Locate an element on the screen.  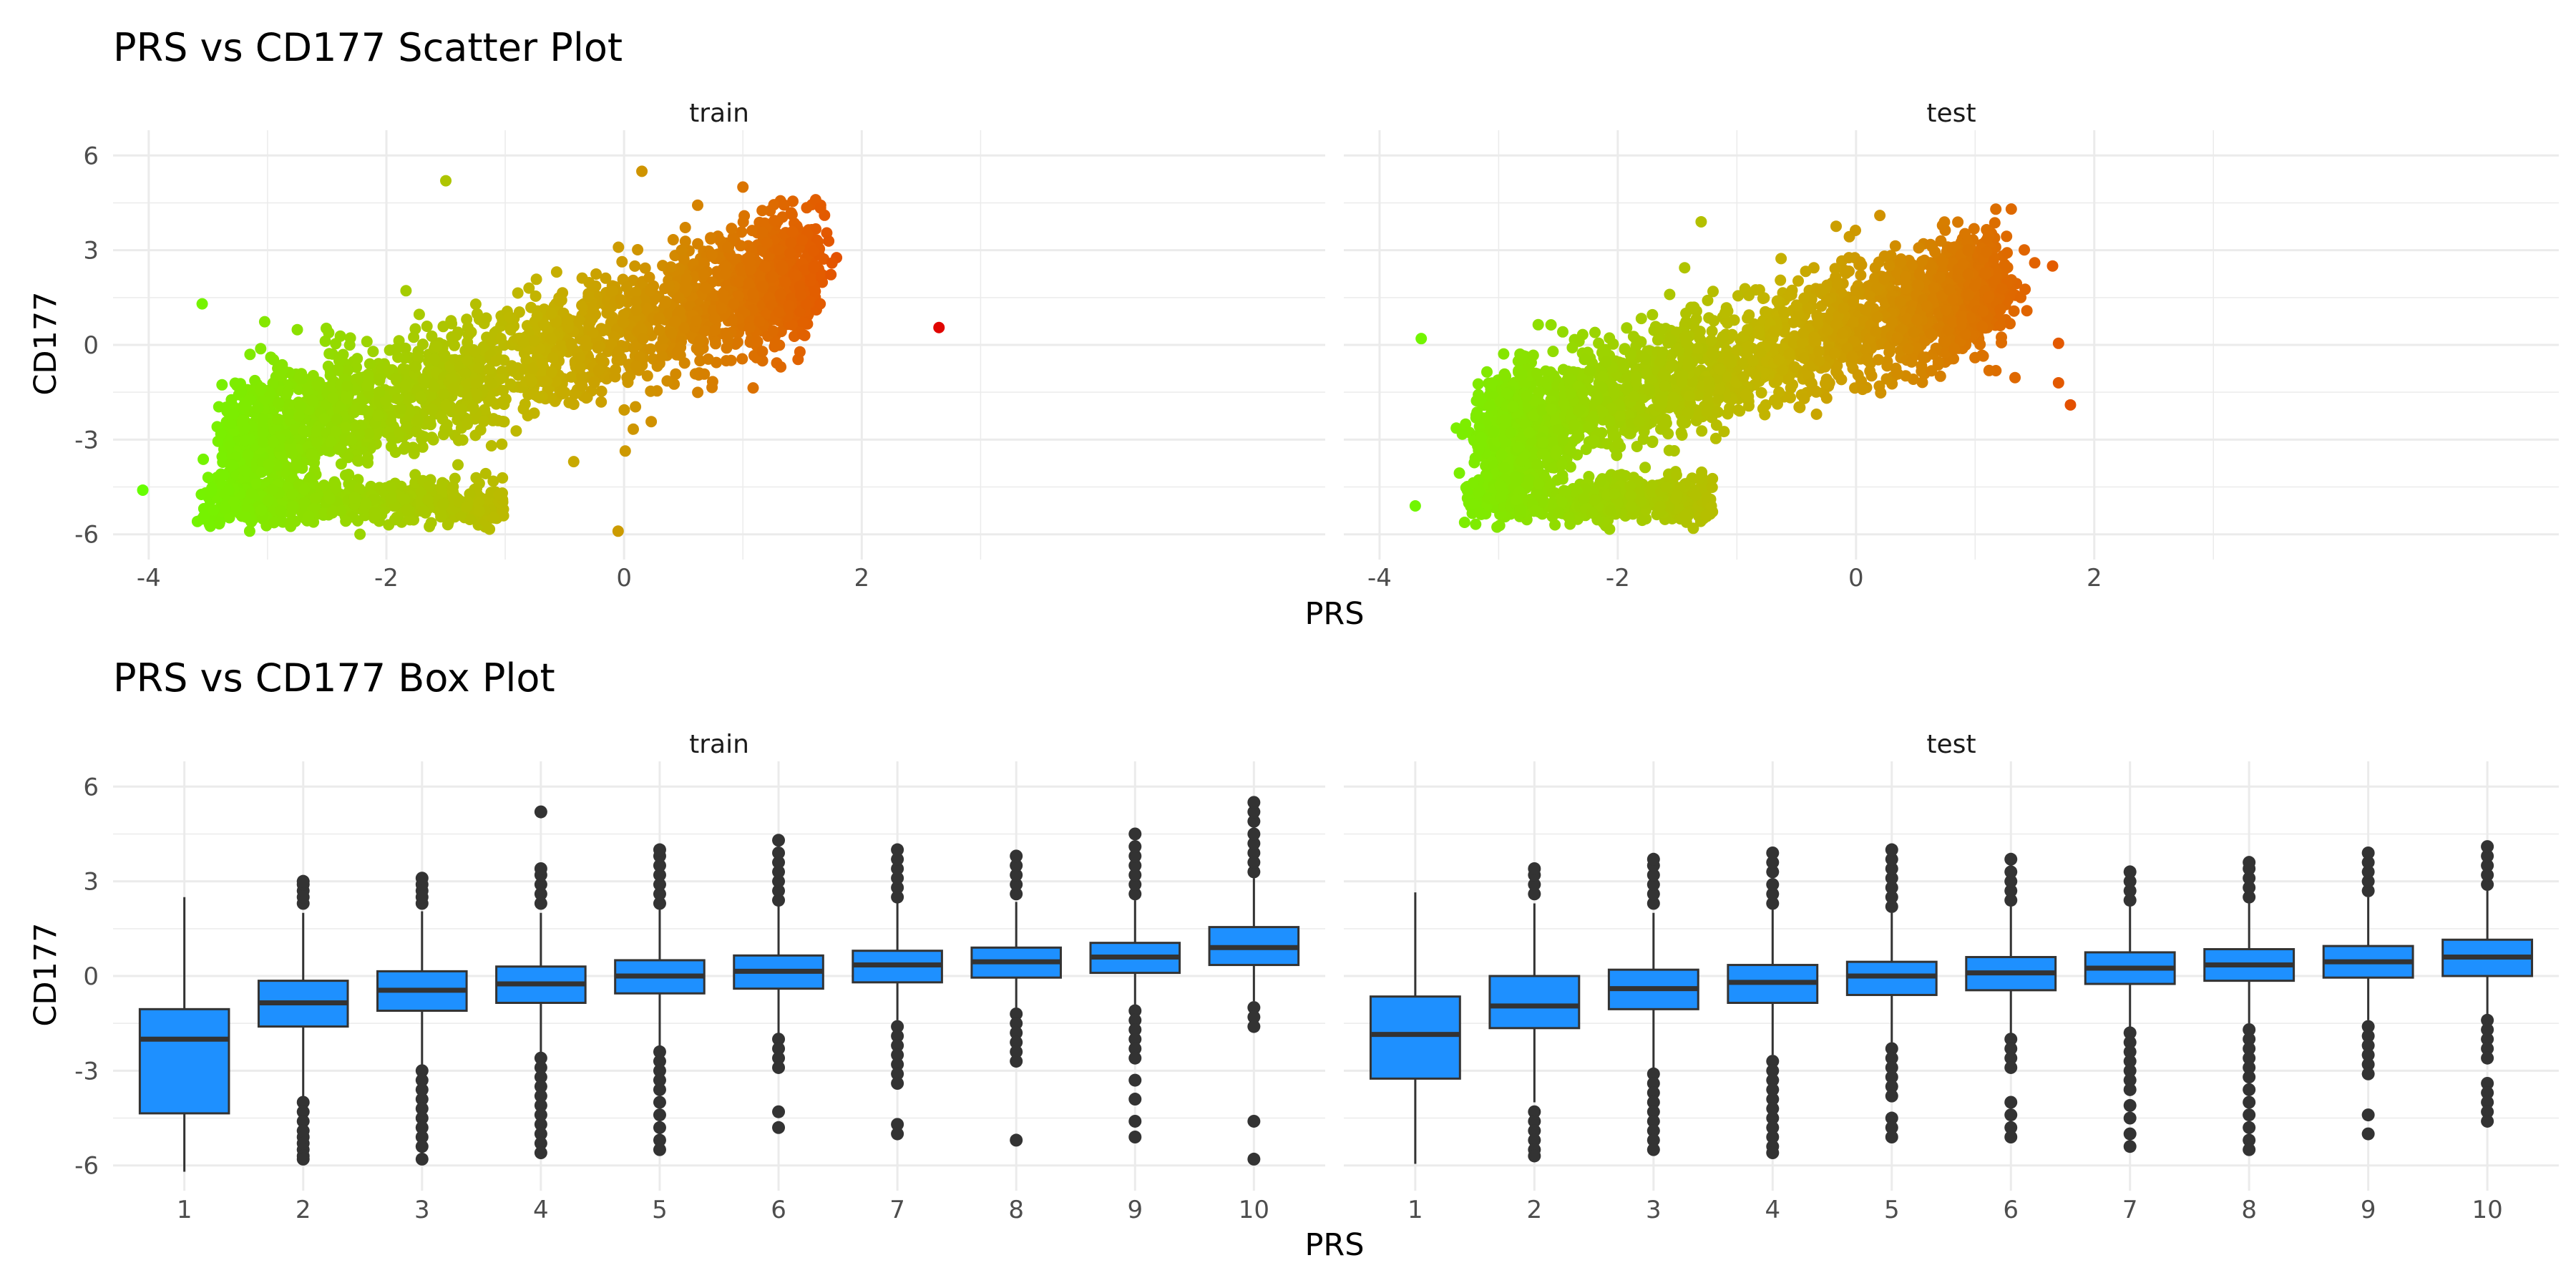
scatter-ytick-label: -6 is located at coordinates (86, 535).